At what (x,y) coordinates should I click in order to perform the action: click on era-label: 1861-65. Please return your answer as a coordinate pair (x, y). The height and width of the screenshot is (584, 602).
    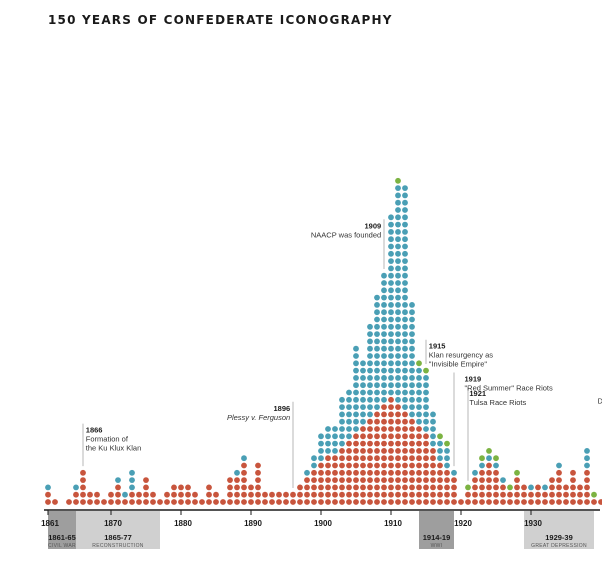
    Looking at the image, I should click on (62, 537).